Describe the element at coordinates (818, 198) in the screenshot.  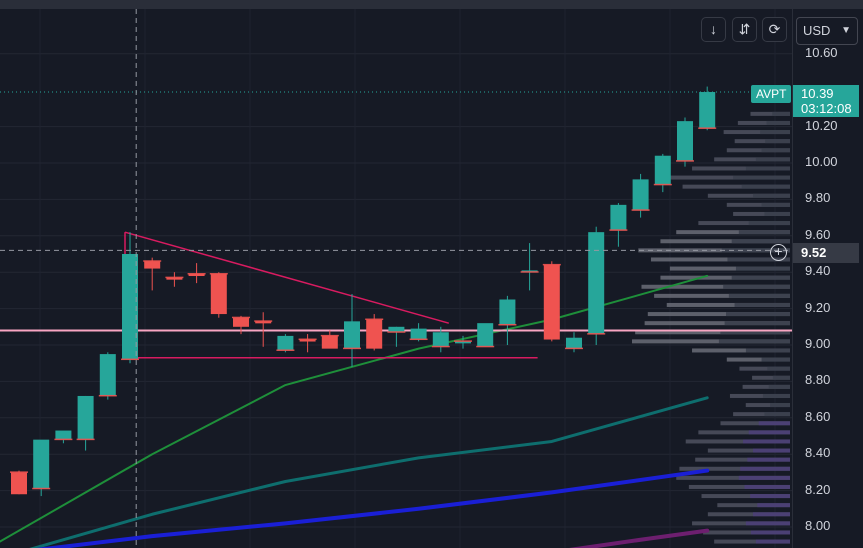
I see `price-tick-label: 9.80` at that location.